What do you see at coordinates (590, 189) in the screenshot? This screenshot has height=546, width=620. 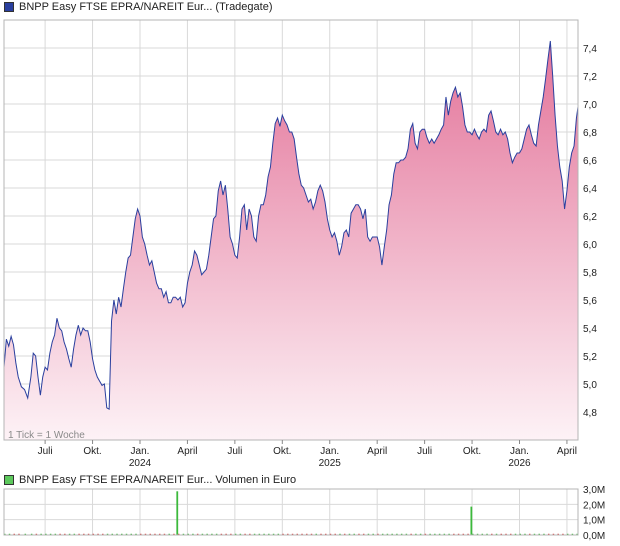 I see `price-y-tick-label: 6,4` at bounding box center [590, 189].